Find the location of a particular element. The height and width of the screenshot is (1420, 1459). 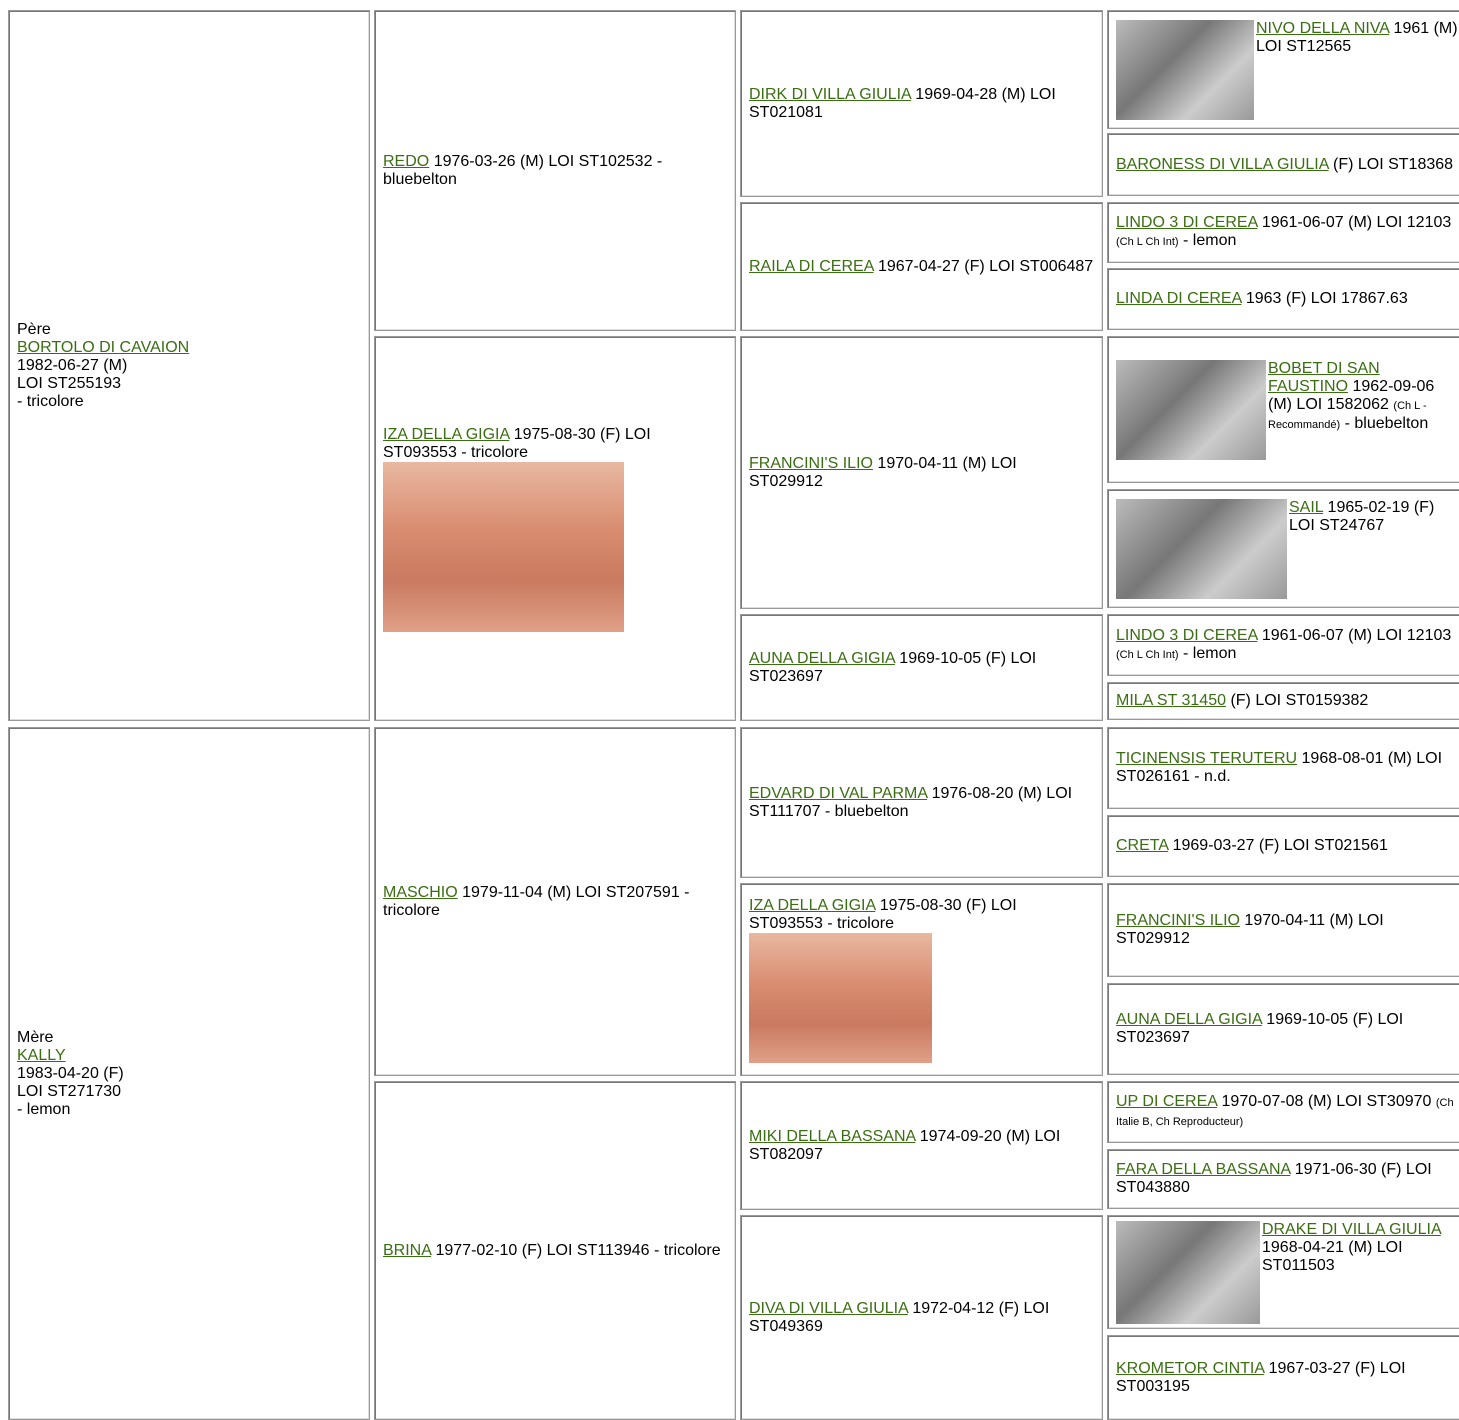

dog-details: 1962-09-06 (M) LOI 1582062 is located at coordinates (1351, 395).